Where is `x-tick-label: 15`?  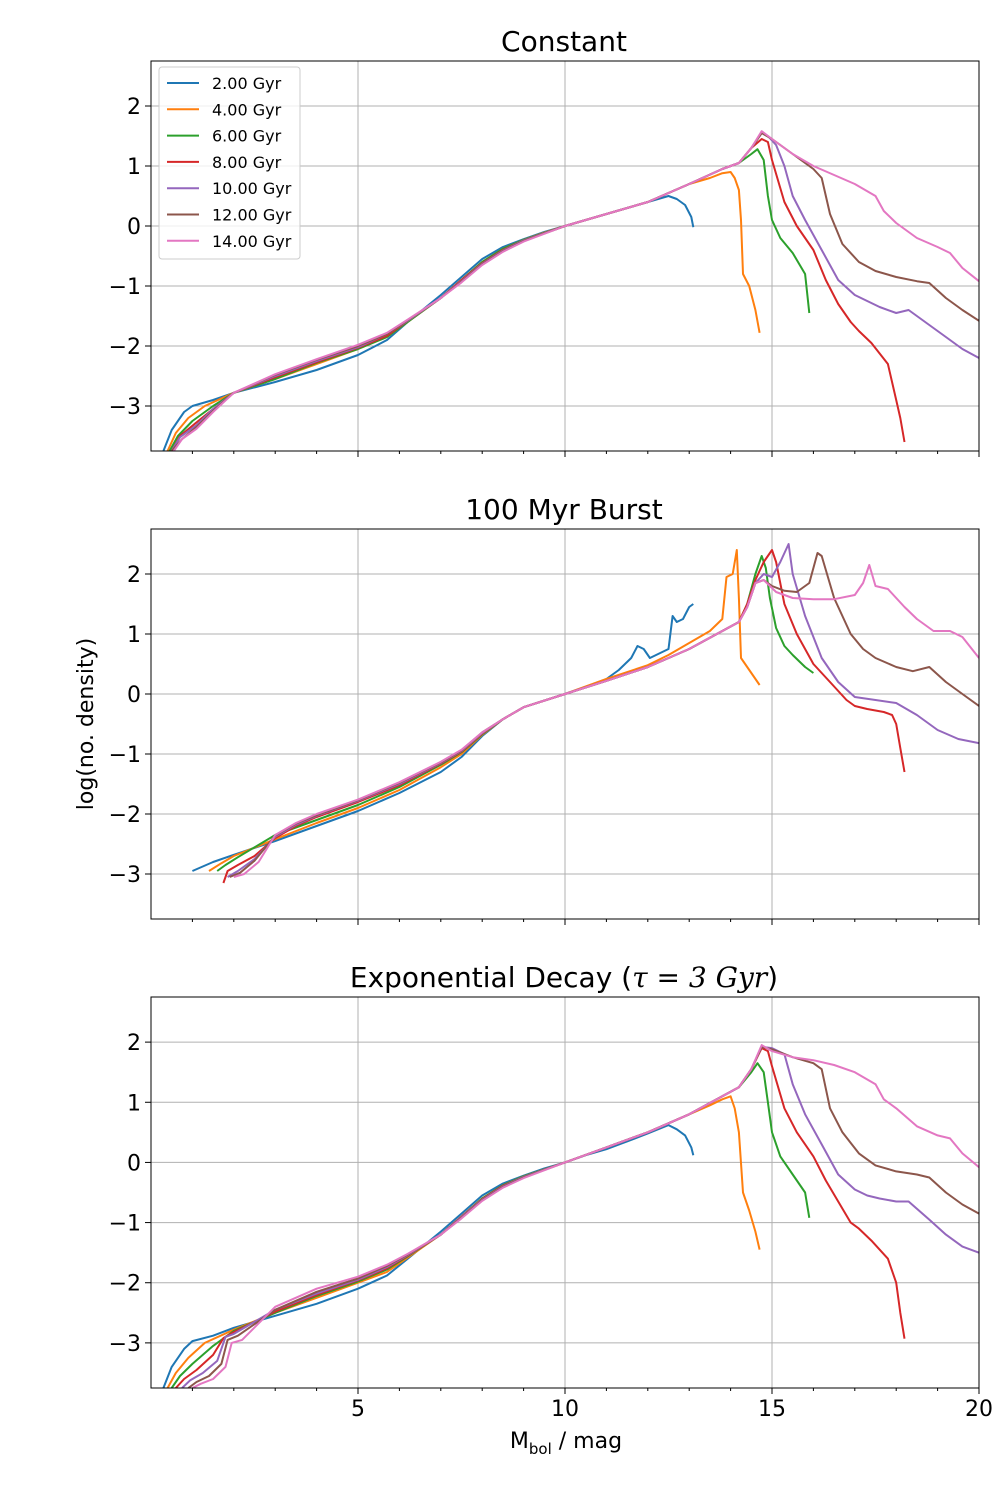
x-tick-label: 15 is located at coordinates (772, 1409).